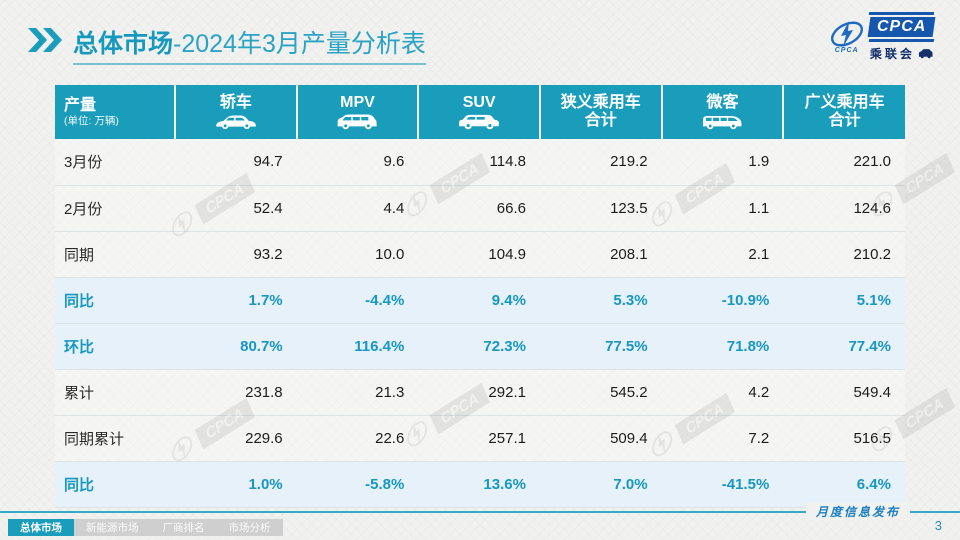 The height and width of the screenshot is (540, 960). What do you see at coordinates (236, 438) in the screenshot?
I see `cell-value: 229.6` at bounding box center [236, 438].